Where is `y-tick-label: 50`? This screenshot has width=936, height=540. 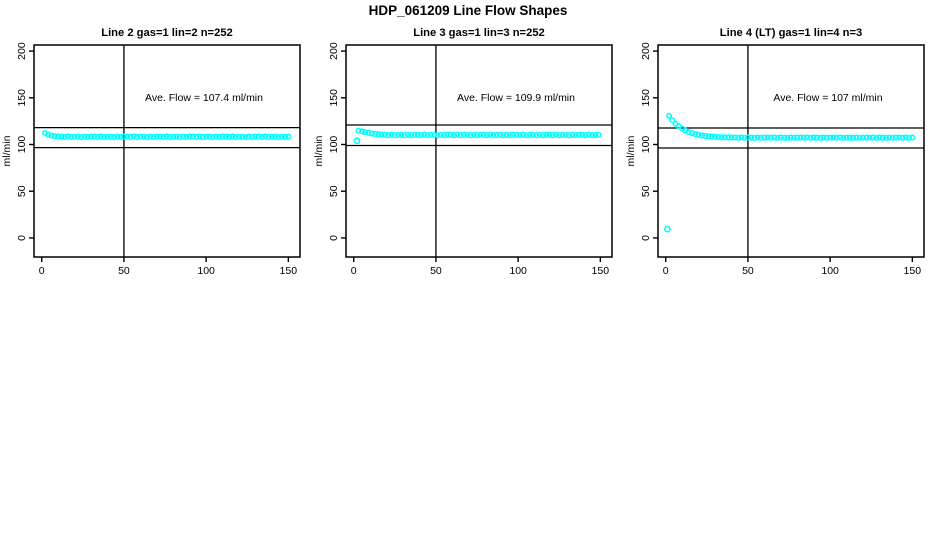 y-tick-label: 50 is located at coordinates (646, 191).